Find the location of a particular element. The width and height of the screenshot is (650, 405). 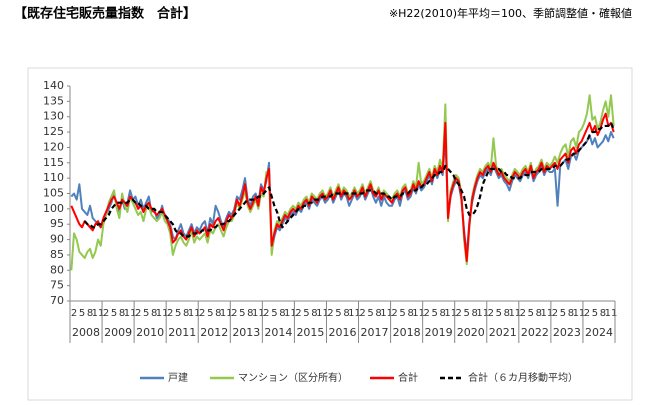

year-label: 2017 is located at coordinates (375, 332).